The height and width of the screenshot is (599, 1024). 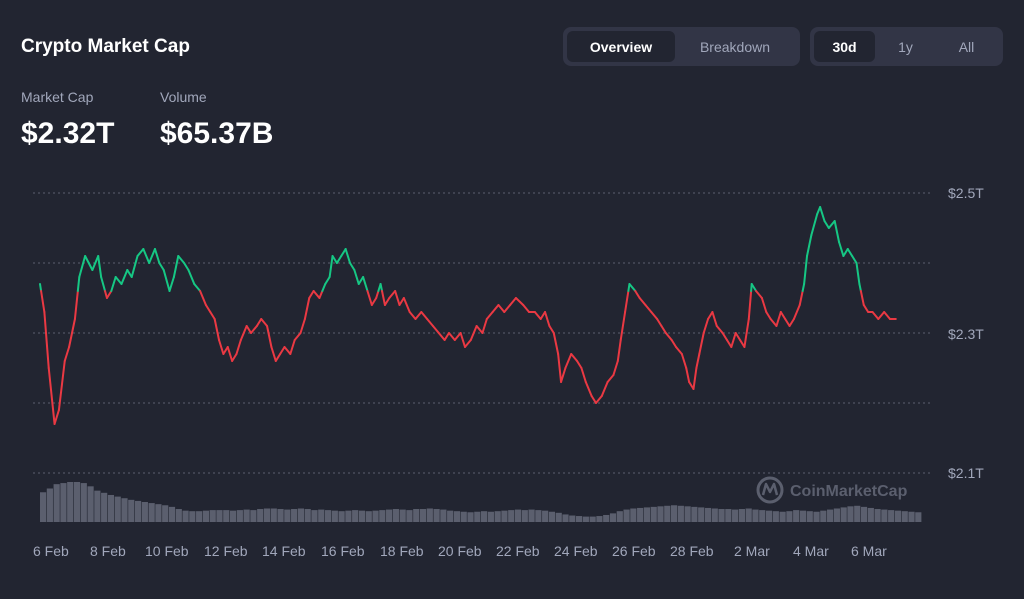 I want to click on coinmarketcap-logo-icon, so click(x=770, y=490).